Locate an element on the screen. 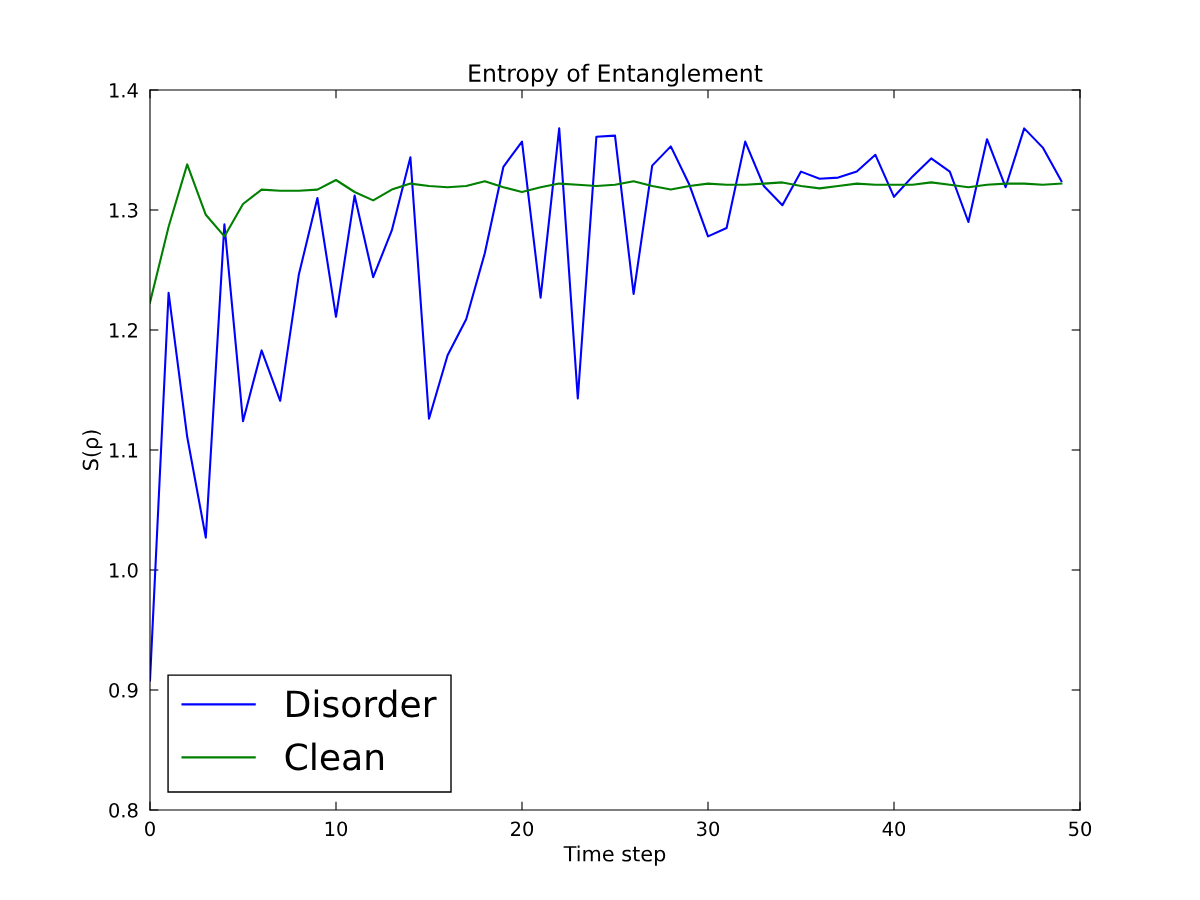 Image resolution: width=1200 pixels, height=900 pixels. legend-label: Disorder is located at coordinates (362, 703).